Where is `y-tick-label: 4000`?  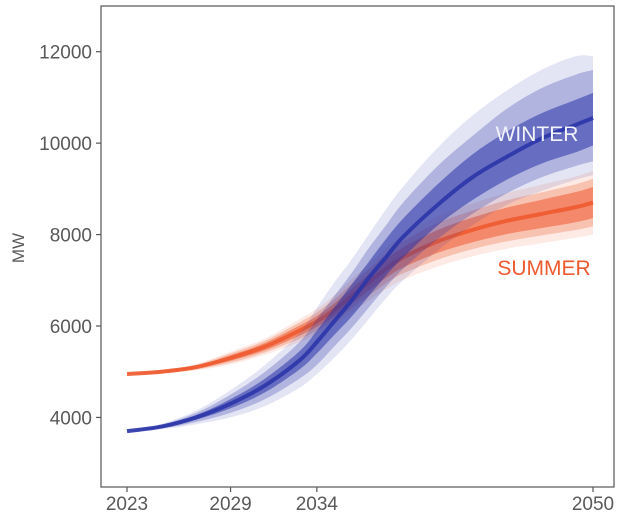 y-tick-label: 4000 is located at coordinates (71, 418).